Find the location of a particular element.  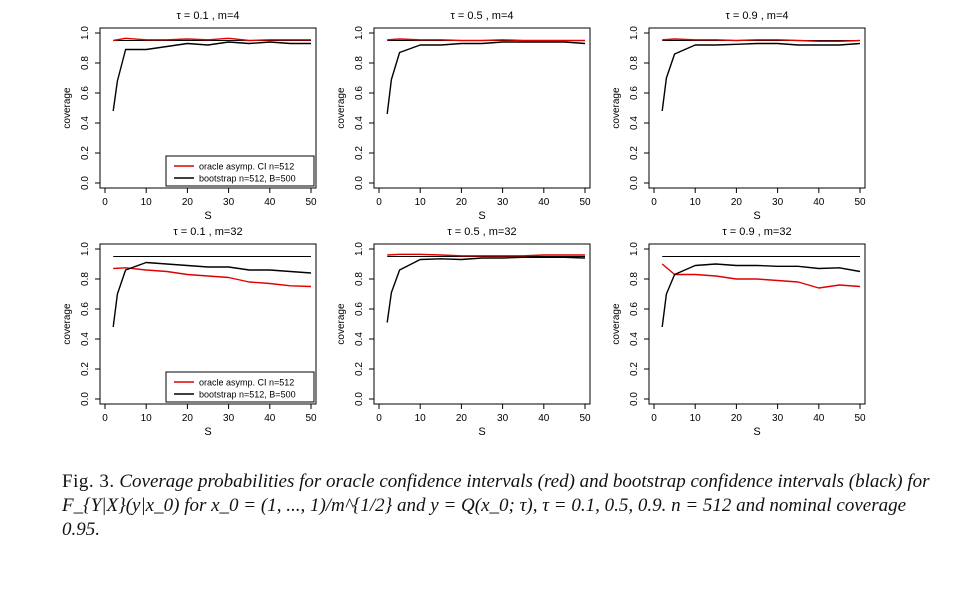

legend-label-oracle: oracle asymp. CI n=512 is located at coordinates (246, 383).